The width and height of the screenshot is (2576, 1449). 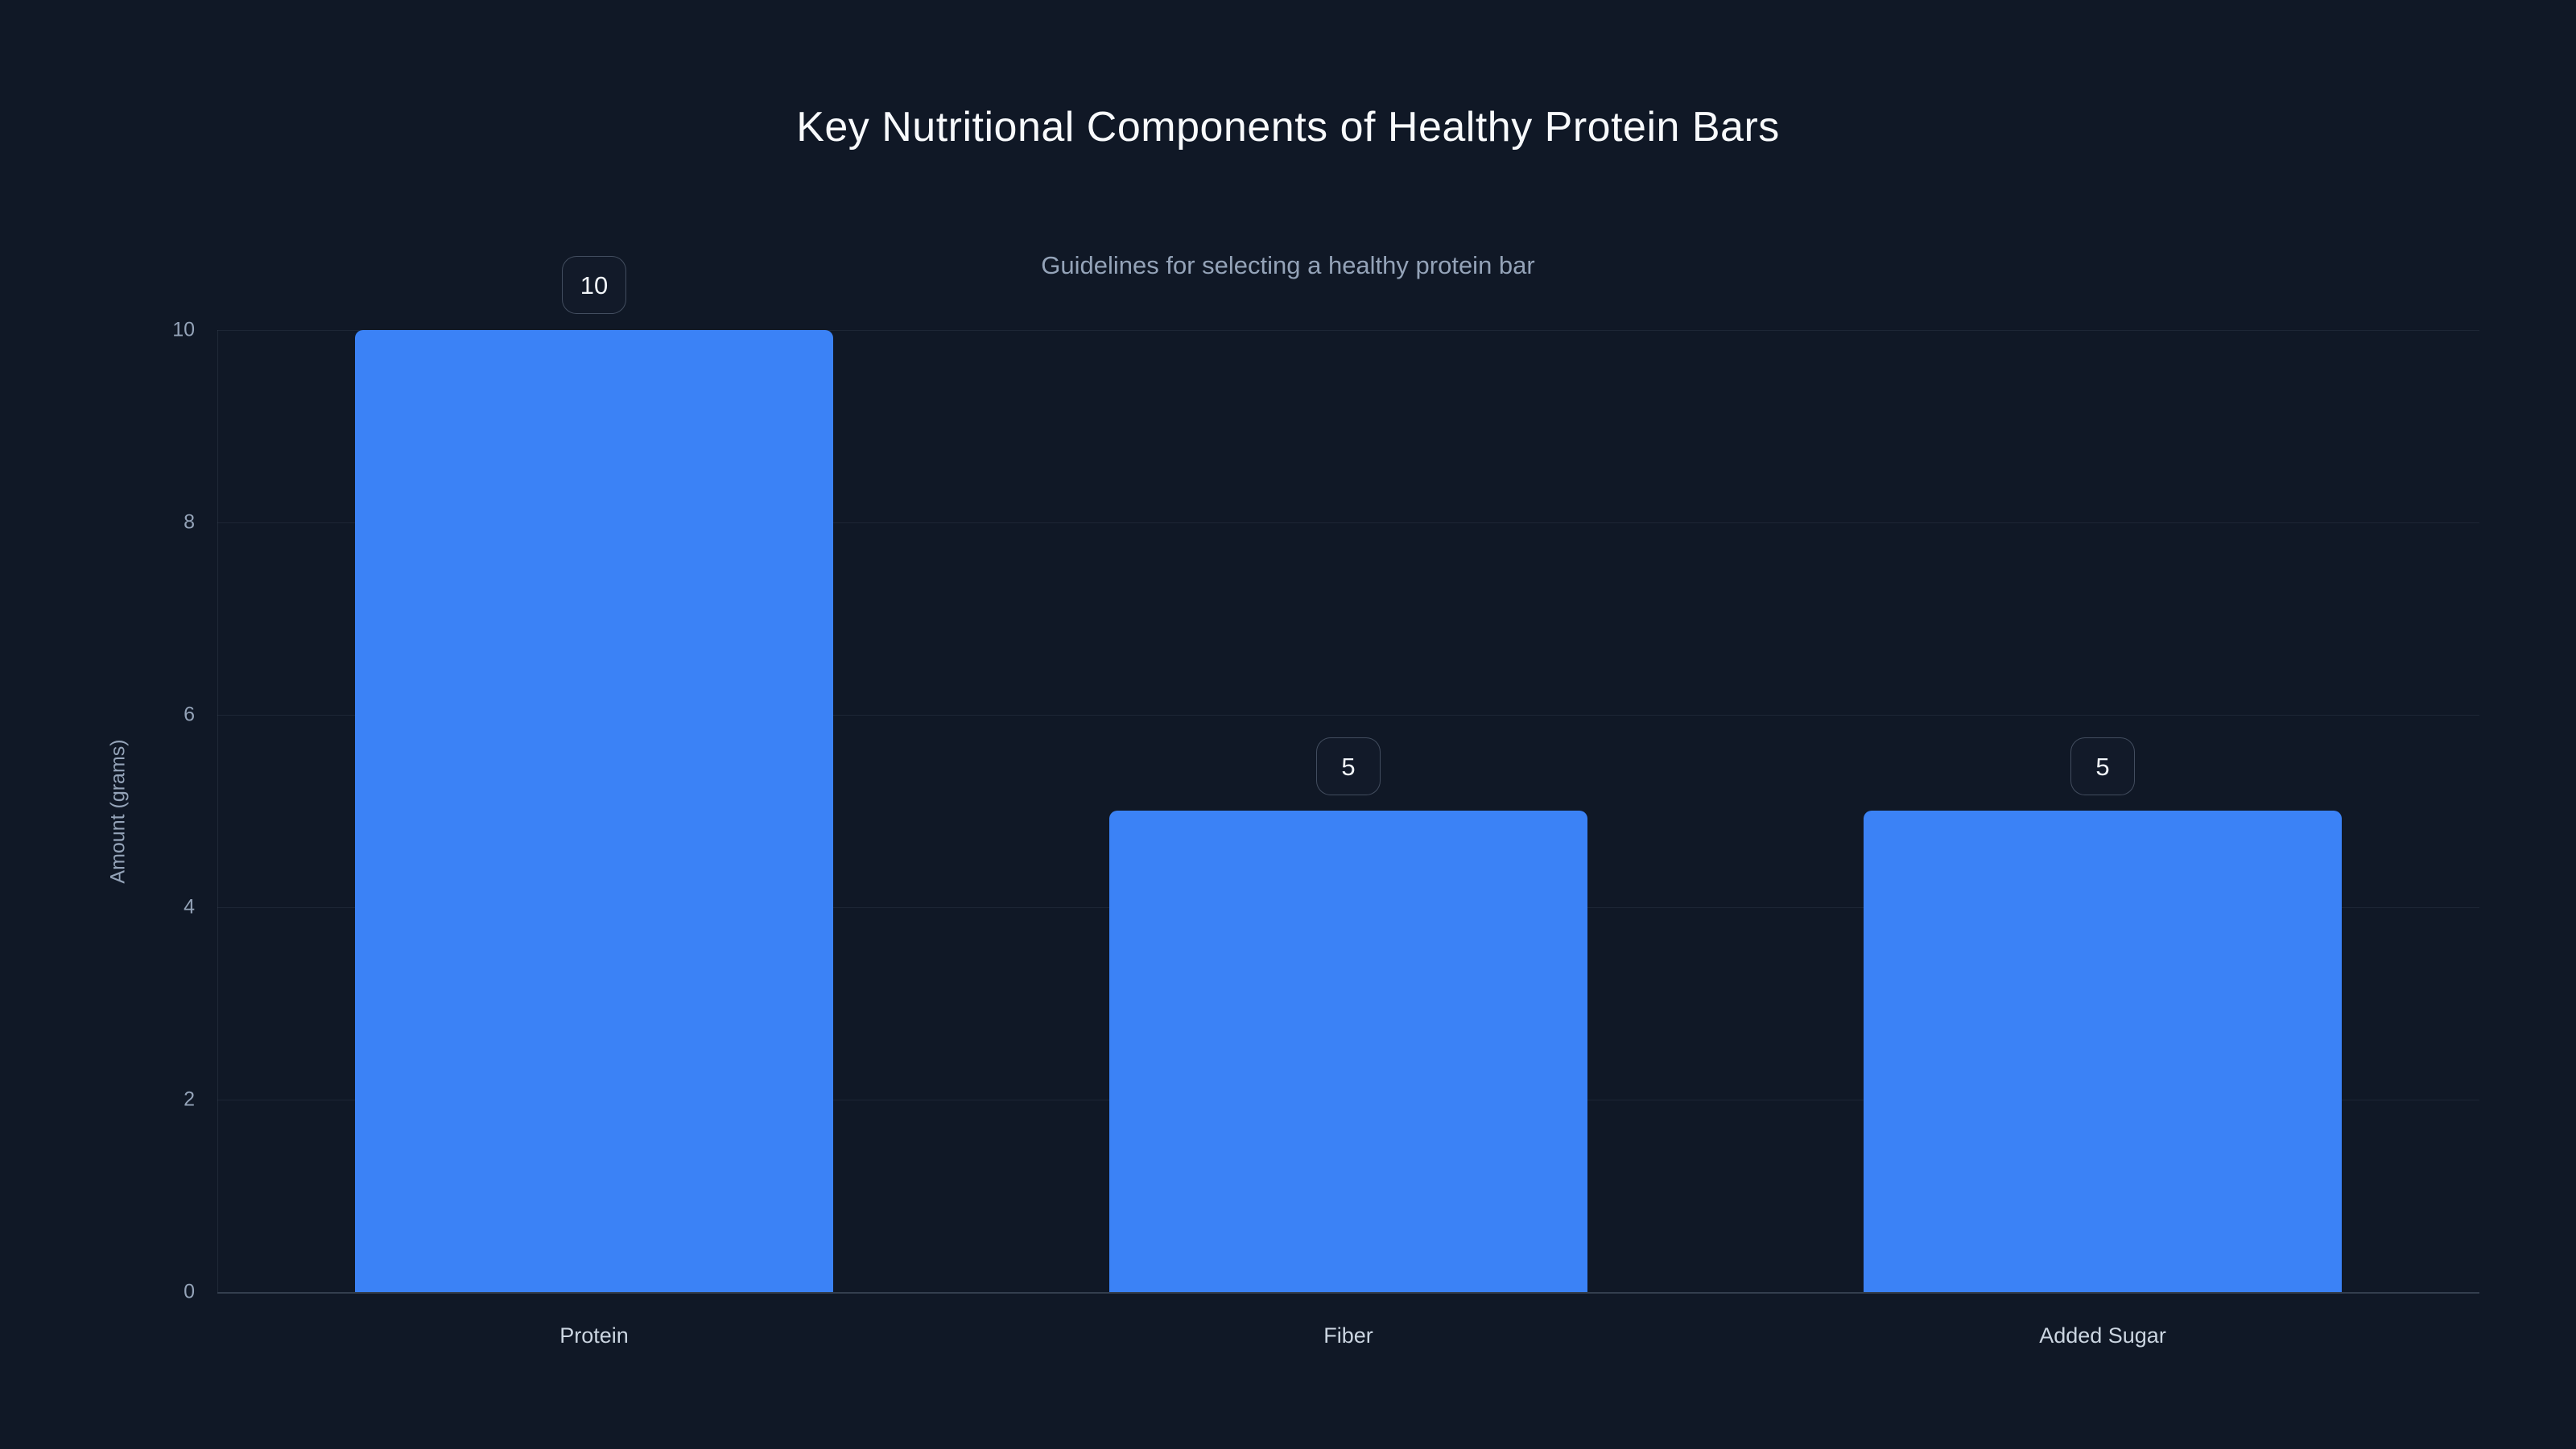 What do you see at coordinates (594, 811) in the screenshot?
I see `bar-protein` at bounding box center [594, 811].